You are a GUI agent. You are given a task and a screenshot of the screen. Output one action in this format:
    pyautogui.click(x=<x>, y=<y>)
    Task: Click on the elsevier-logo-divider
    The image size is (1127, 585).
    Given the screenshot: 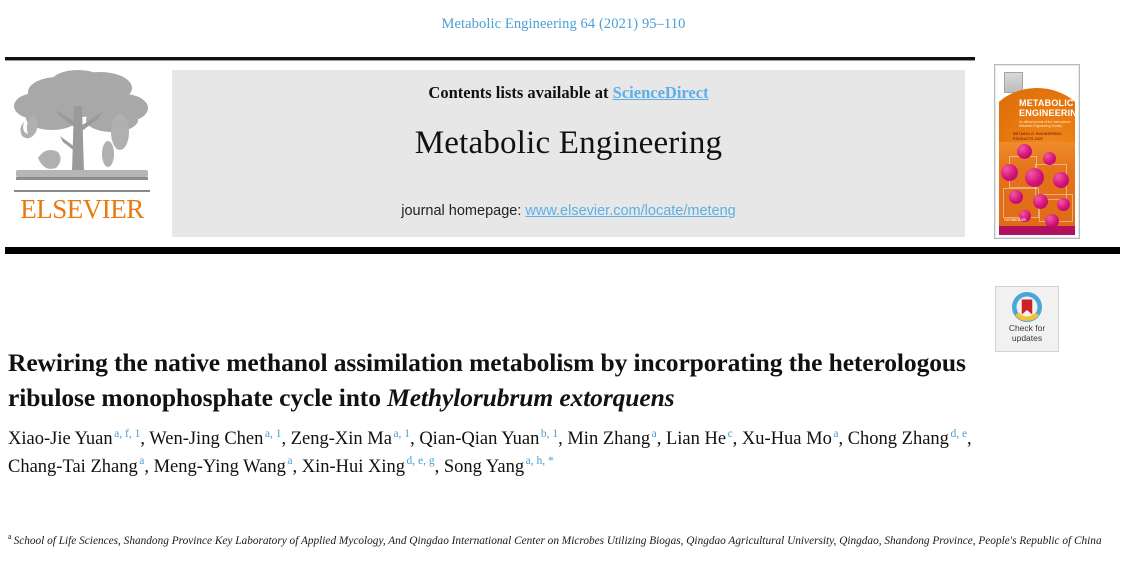 What is the action you would take?
    pyautogui.click(x=82, y=191)
    